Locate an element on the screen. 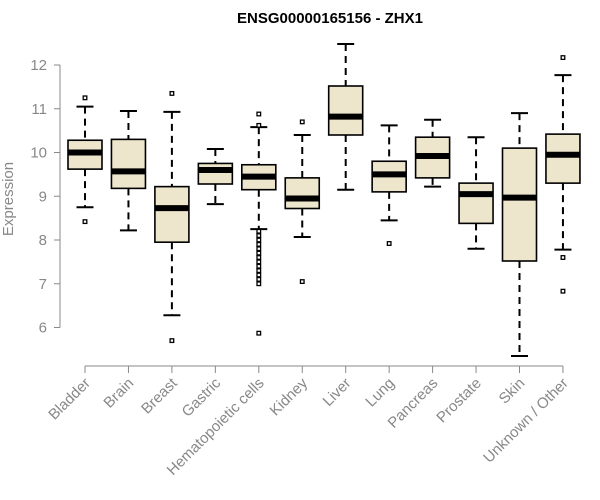 The width and height of the screenshot is (600, 500). y-axis: 6 7 8 9 10 11 12 is located at coordinates (45, 197).